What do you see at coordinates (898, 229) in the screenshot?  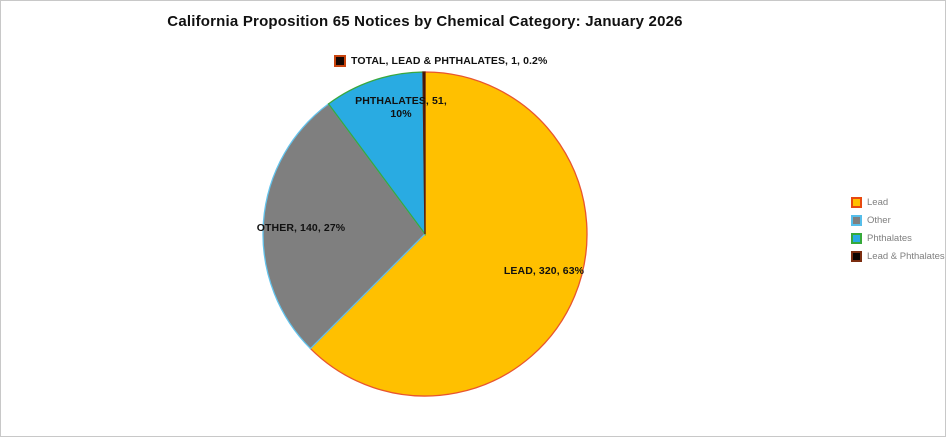 I see `legend: Lead Other Phthalates Lead & Phthalates` at bounding box center [898, 229].